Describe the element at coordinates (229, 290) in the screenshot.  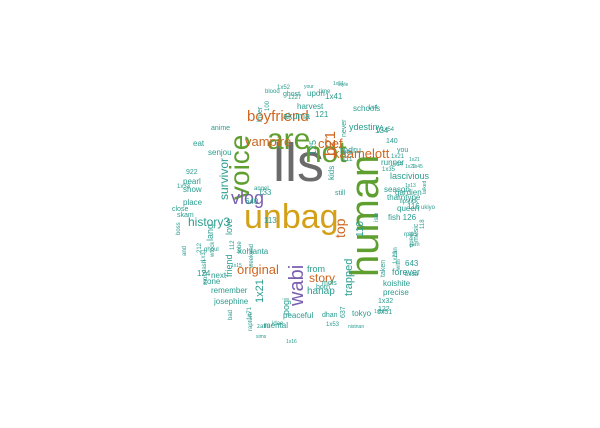
I see `cloud-word: remember` at that location.